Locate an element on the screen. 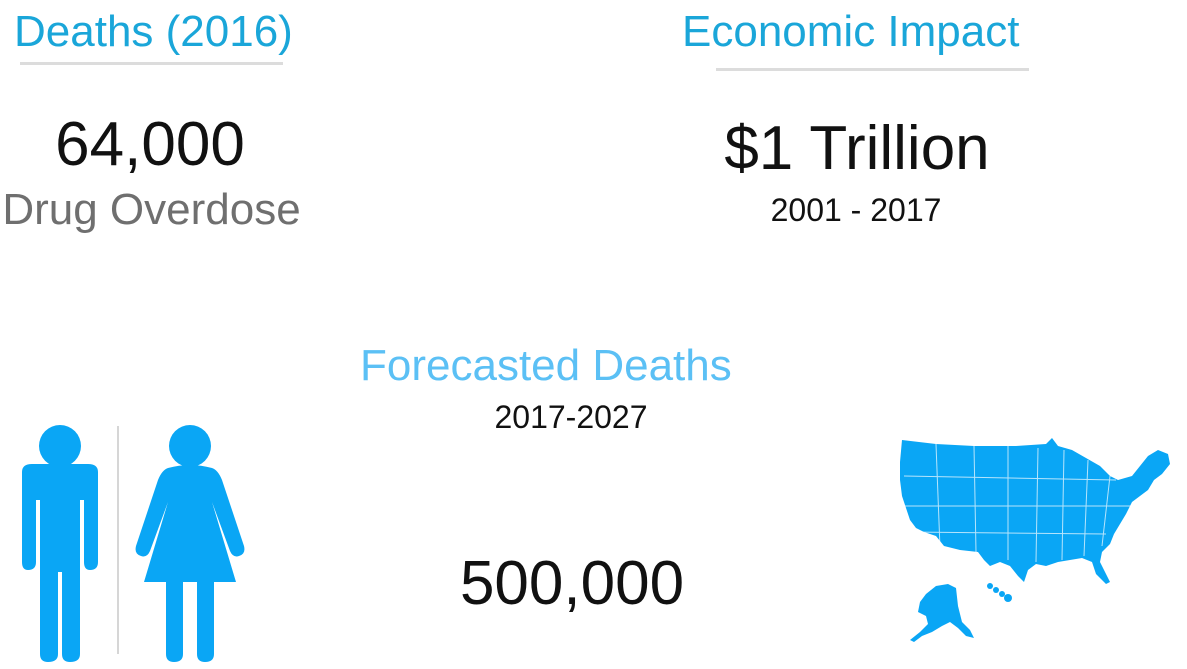 The image size is (1187, 669). deaths-count: 64,000 is located at coordinates (150, 144).